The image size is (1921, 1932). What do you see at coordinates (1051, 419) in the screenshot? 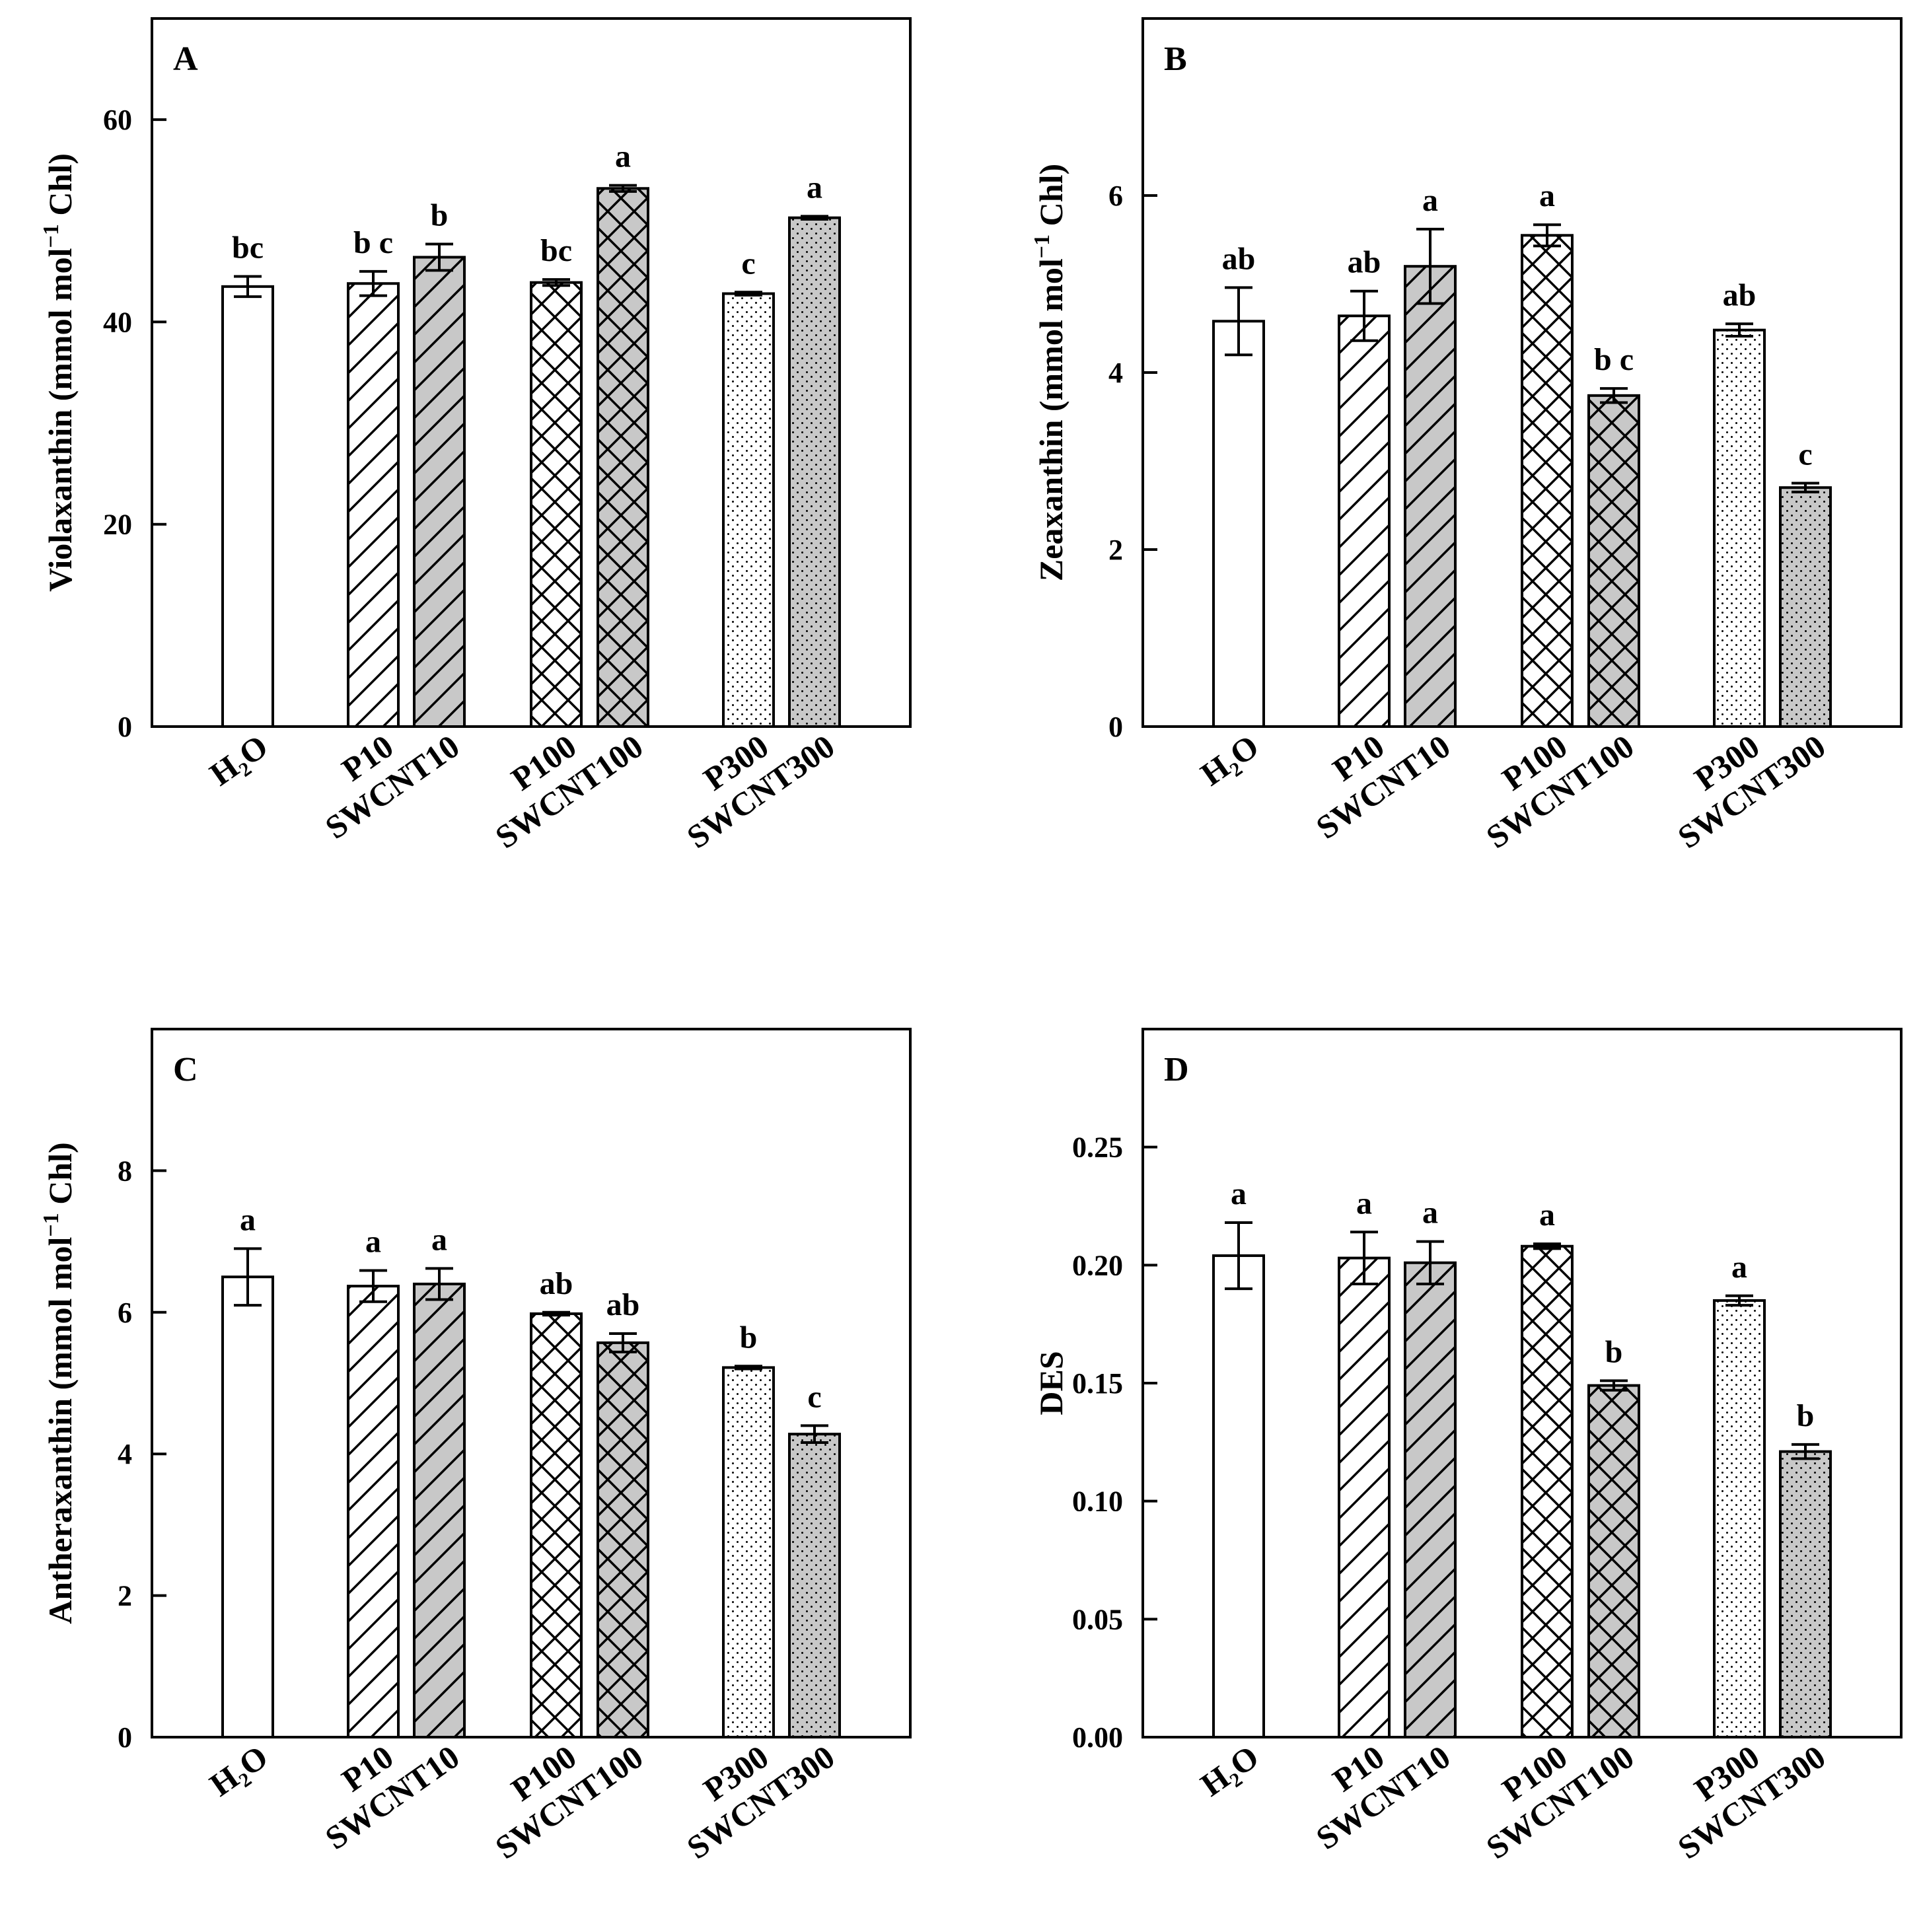
I see `y-axis-label-main: Zeaxanthin (mmol mol` at bounding box center [1051, 419].